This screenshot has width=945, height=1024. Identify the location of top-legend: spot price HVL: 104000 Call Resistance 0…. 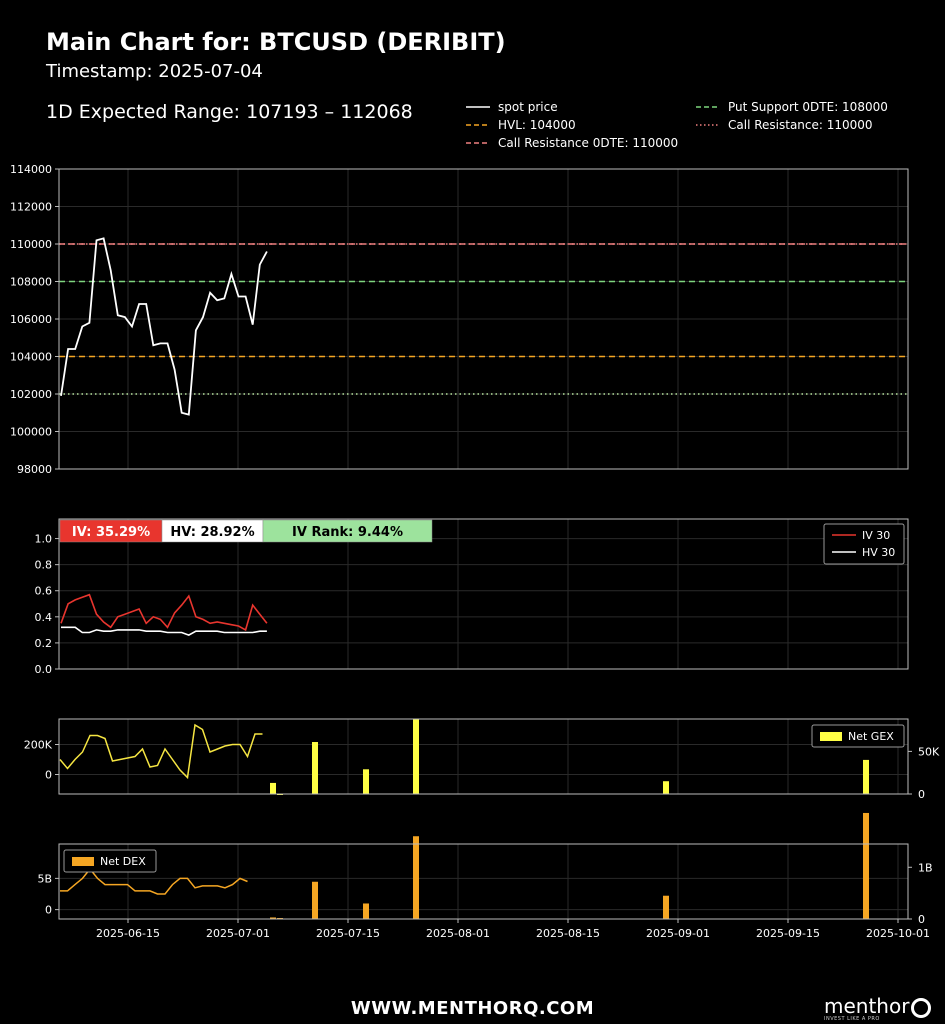
(686, 128).